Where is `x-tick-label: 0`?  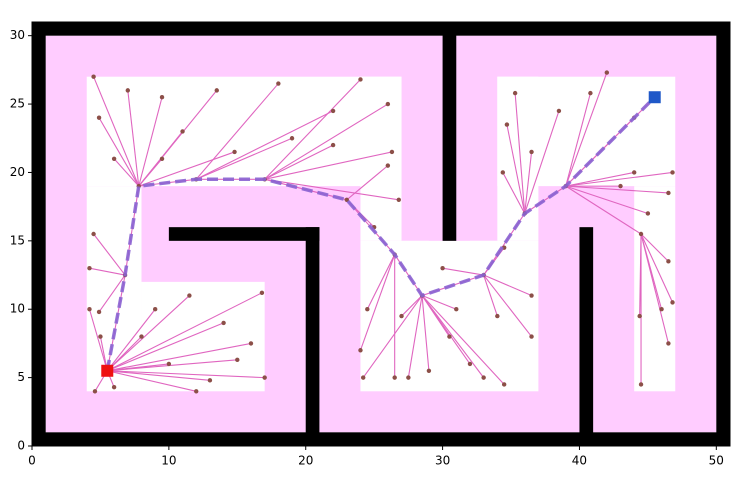
x-tick-label: 0 is located at coordinates (32, 461).